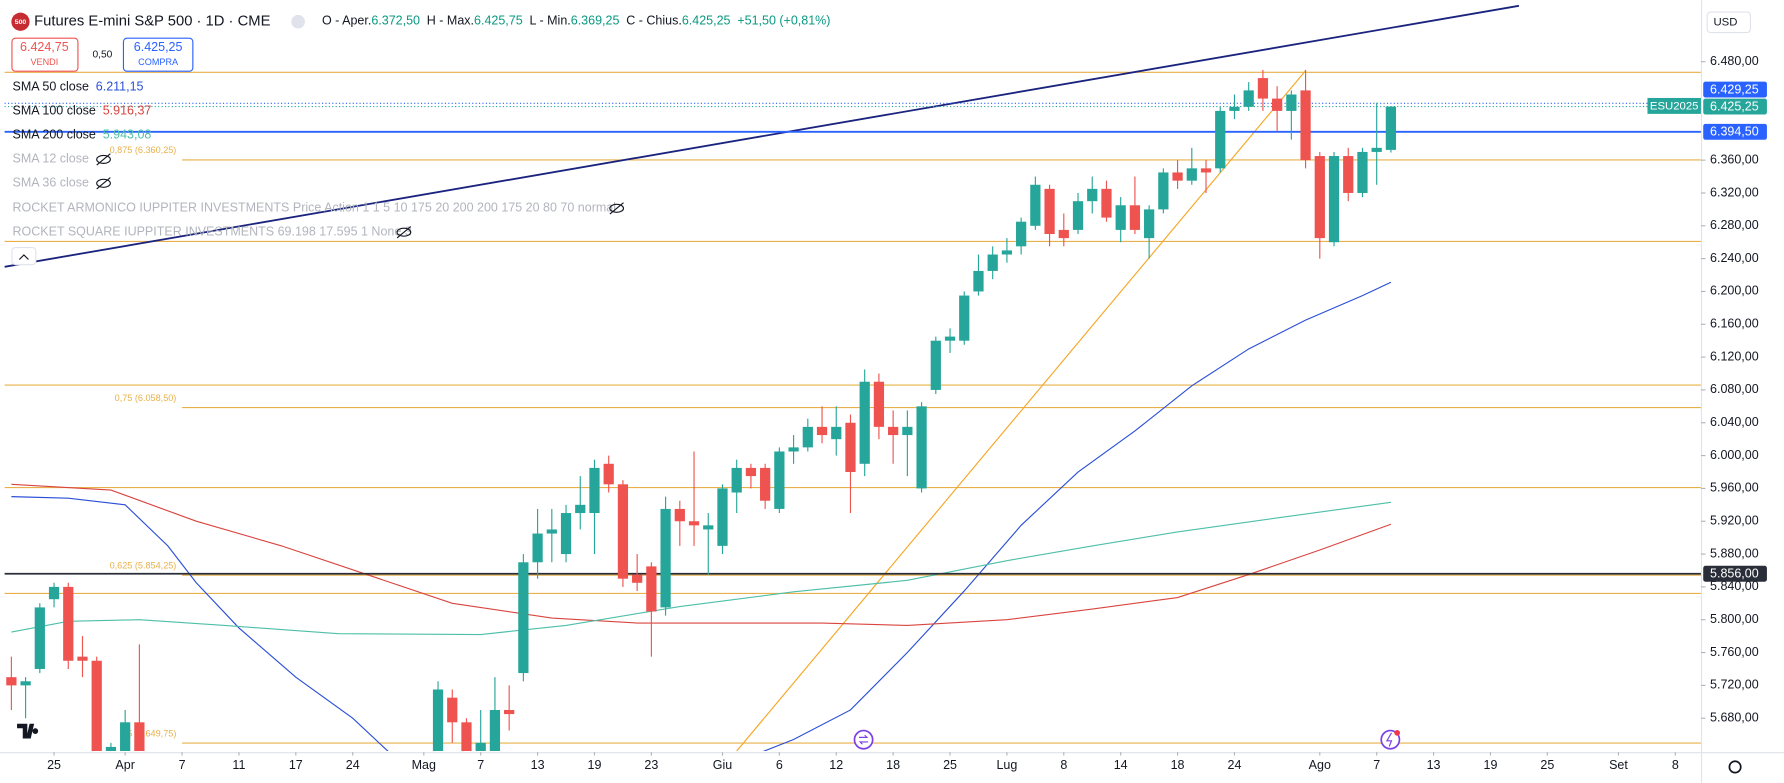 This screenshot has height=783, width=1784. What do you see at coordinates (45, 54) in the screenshot?
I see `sell-button` at bounding box center [45, 54].